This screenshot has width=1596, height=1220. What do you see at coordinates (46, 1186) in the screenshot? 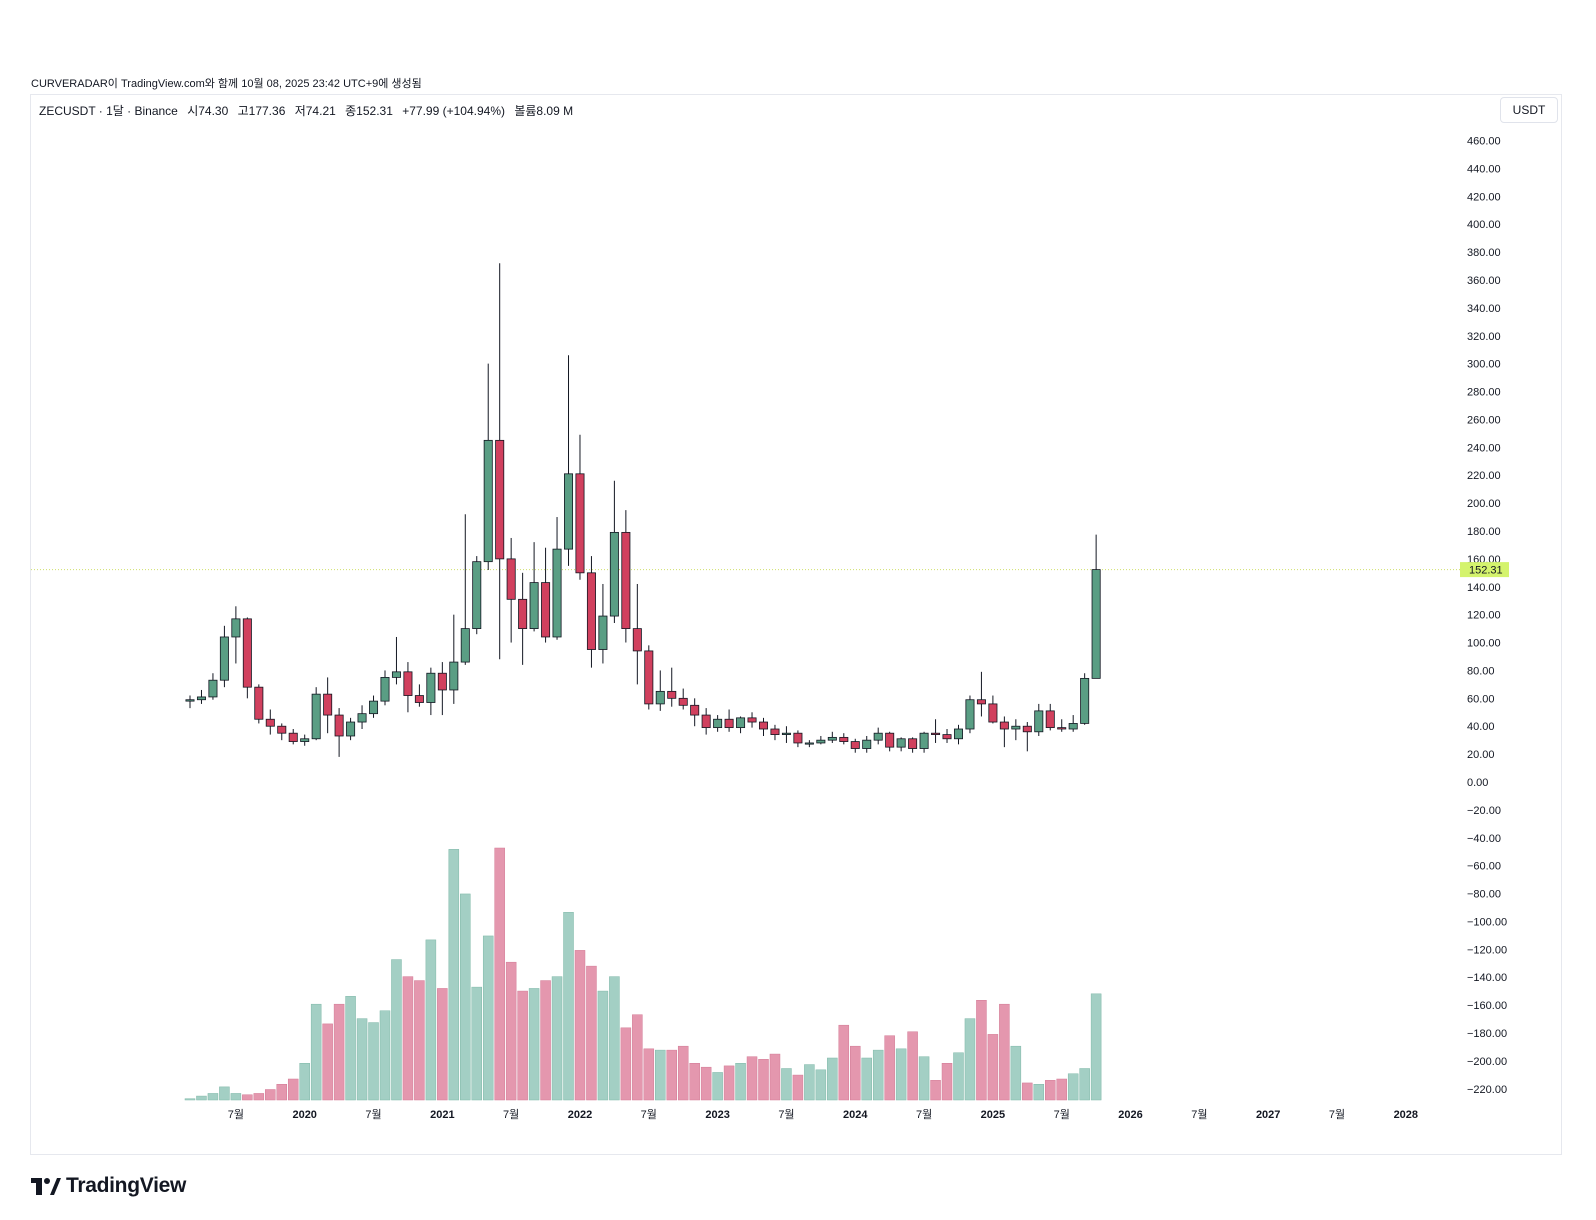
I see `tradingview-logo-icon` at bounding box center [46, 1186].